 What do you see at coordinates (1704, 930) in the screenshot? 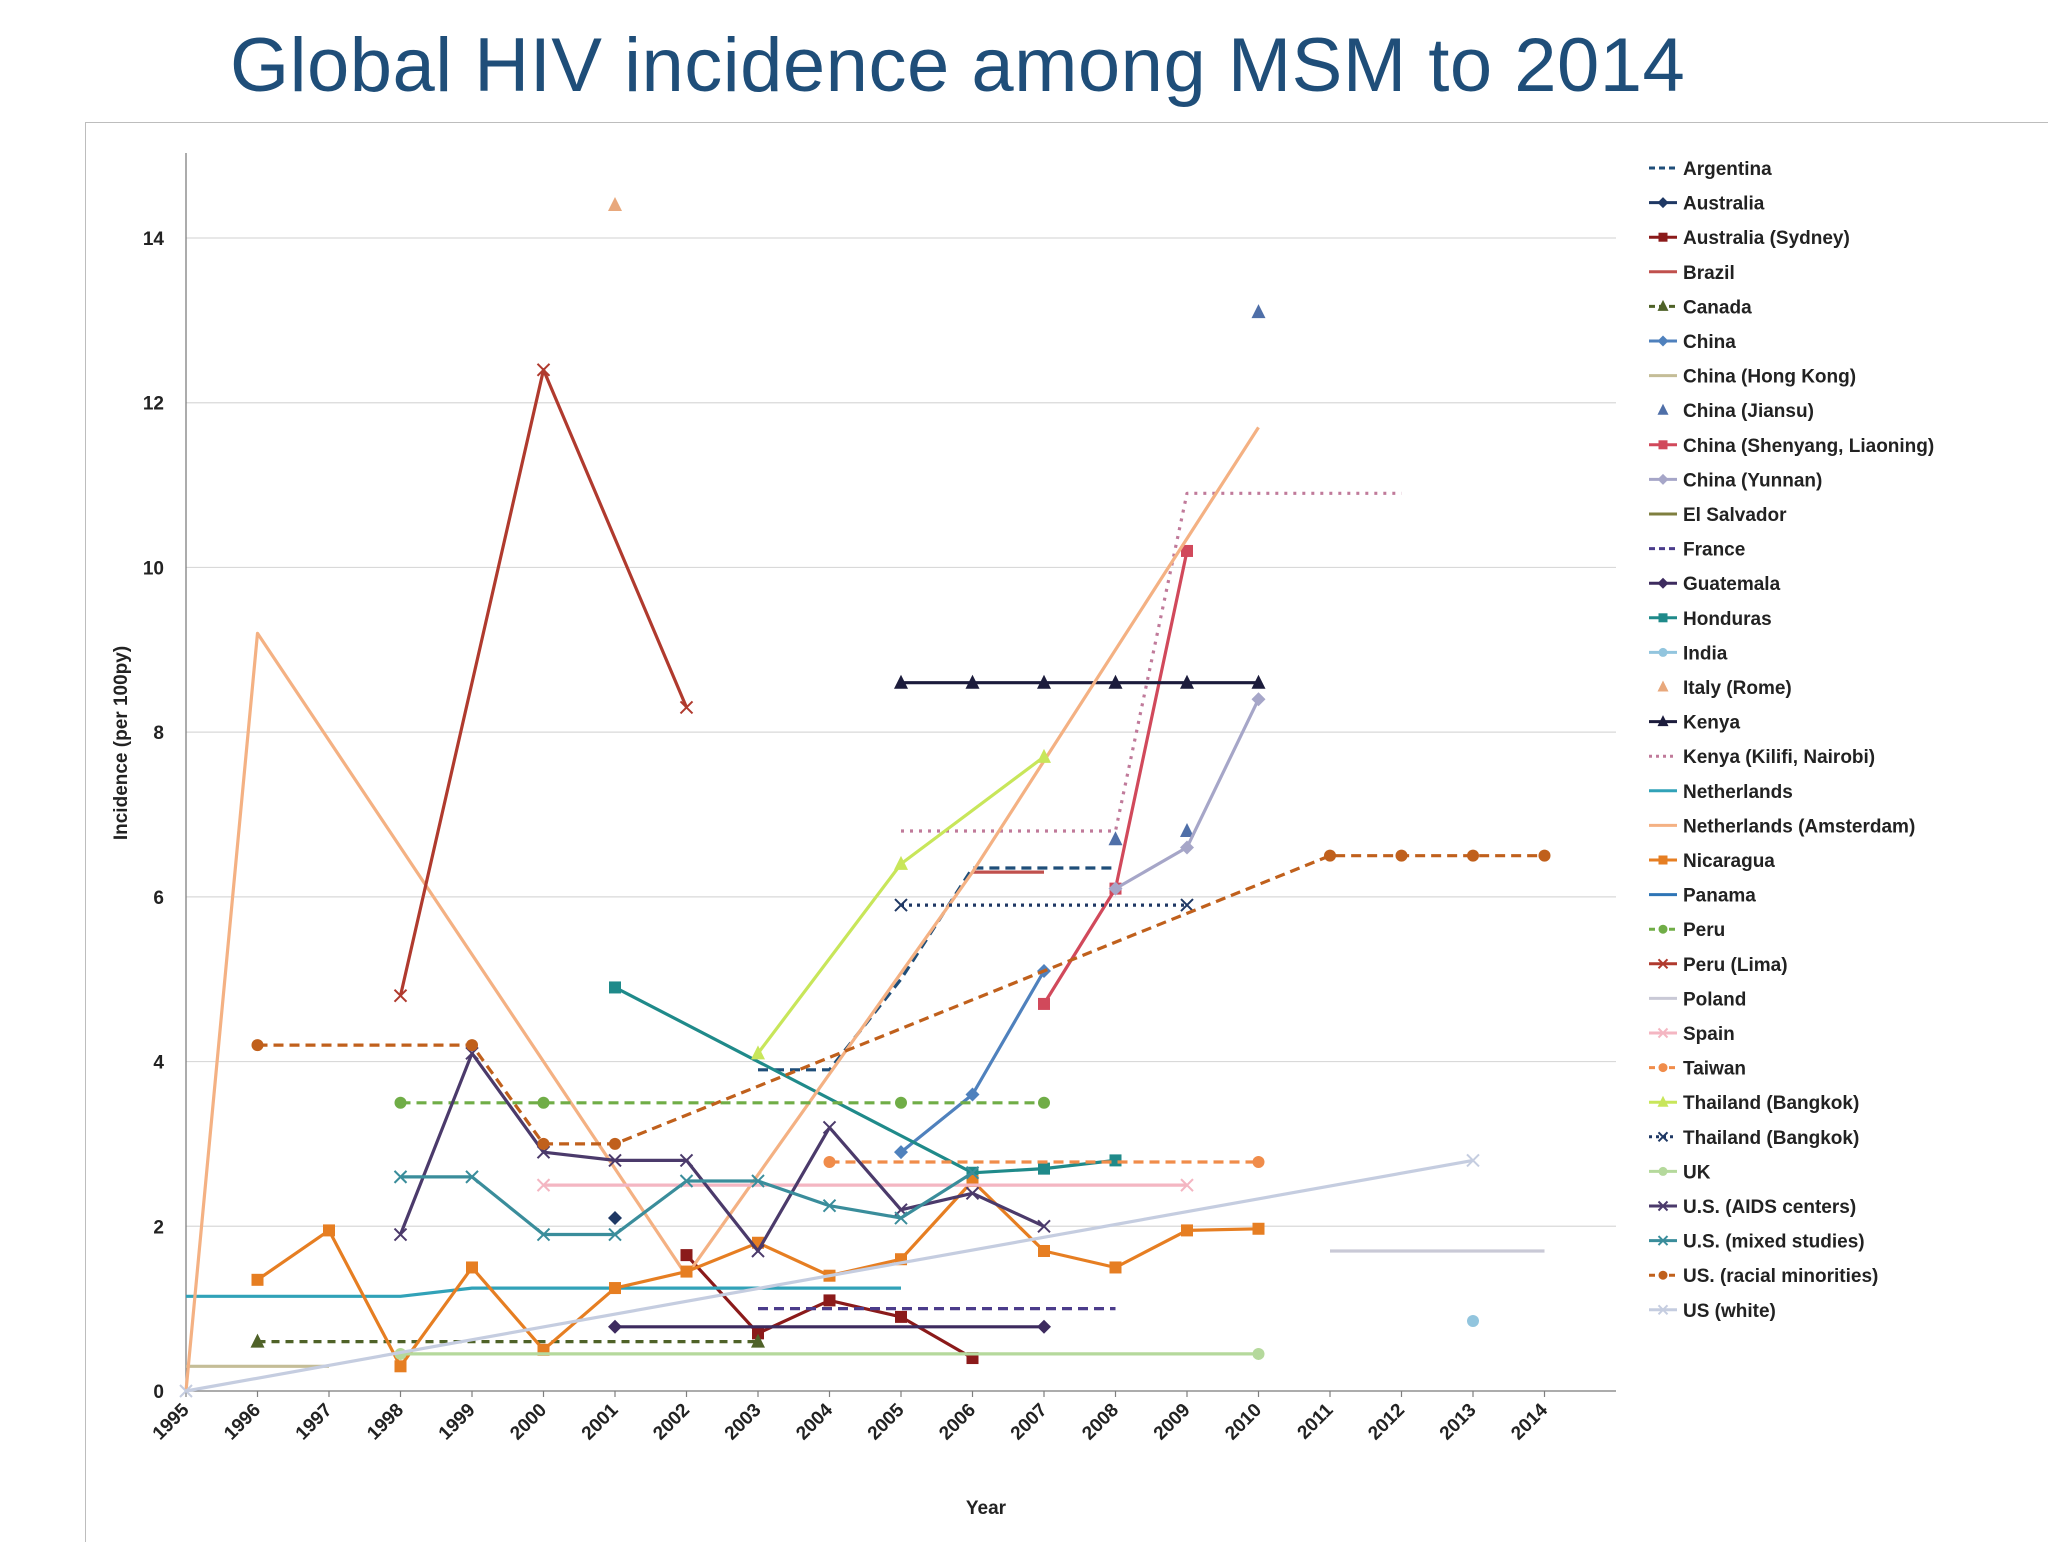
I see `legend-label: Peru` at bounding box center [1704, 930].